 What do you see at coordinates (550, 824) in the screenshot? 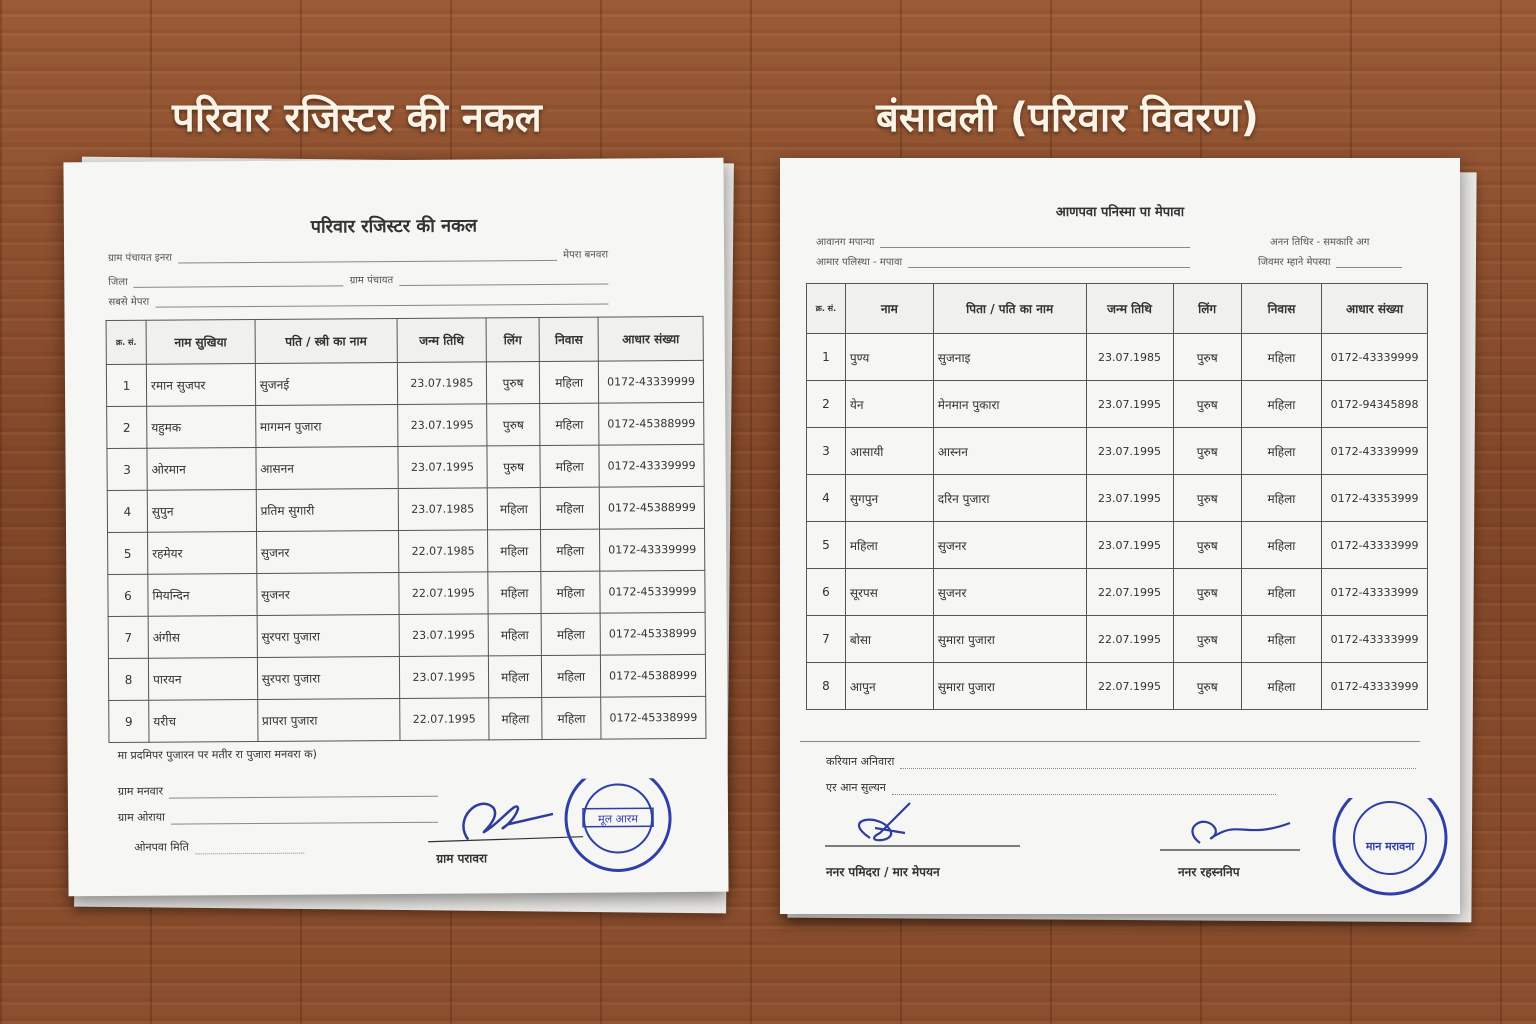
I see `signature-and-stamp: मूल आरम` at bounding box center [550, 824].